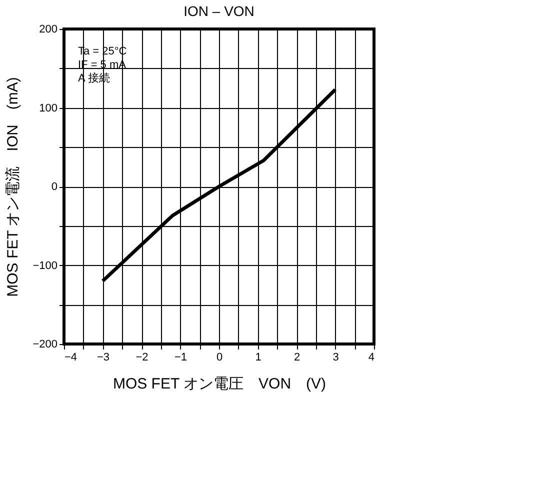 The height and width of the screenshot is (501, 539). Describe the element at coordinates (103, 358) in the screenshot. I see `x-tick-label: −3` at that location.